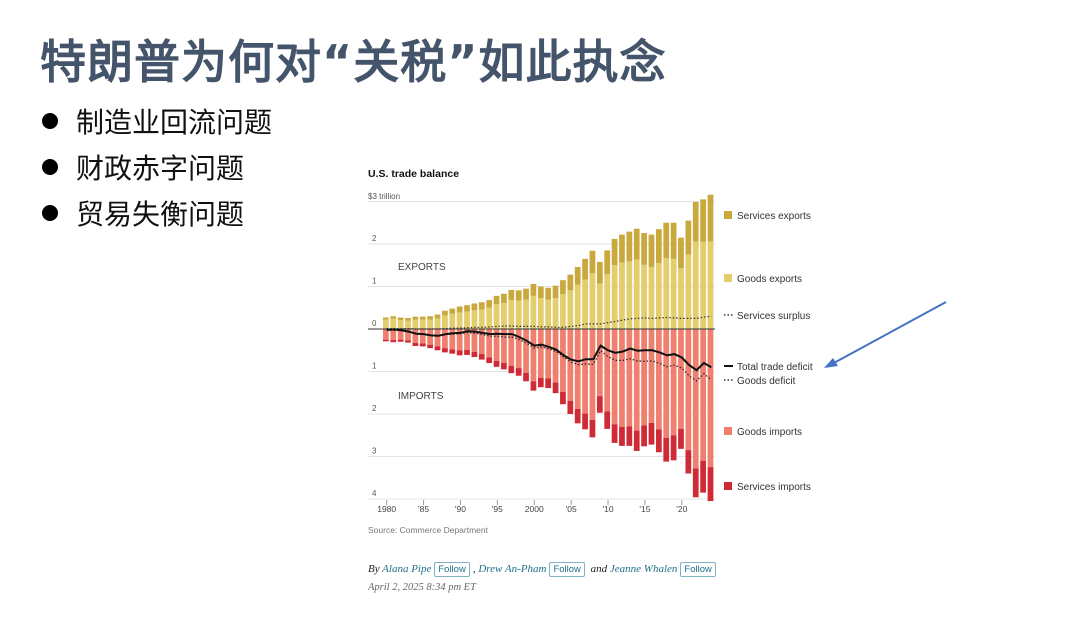  Describe the element at coordinates (374, 323) in the screenshot. I see `y-tick-label: 0` at that location.